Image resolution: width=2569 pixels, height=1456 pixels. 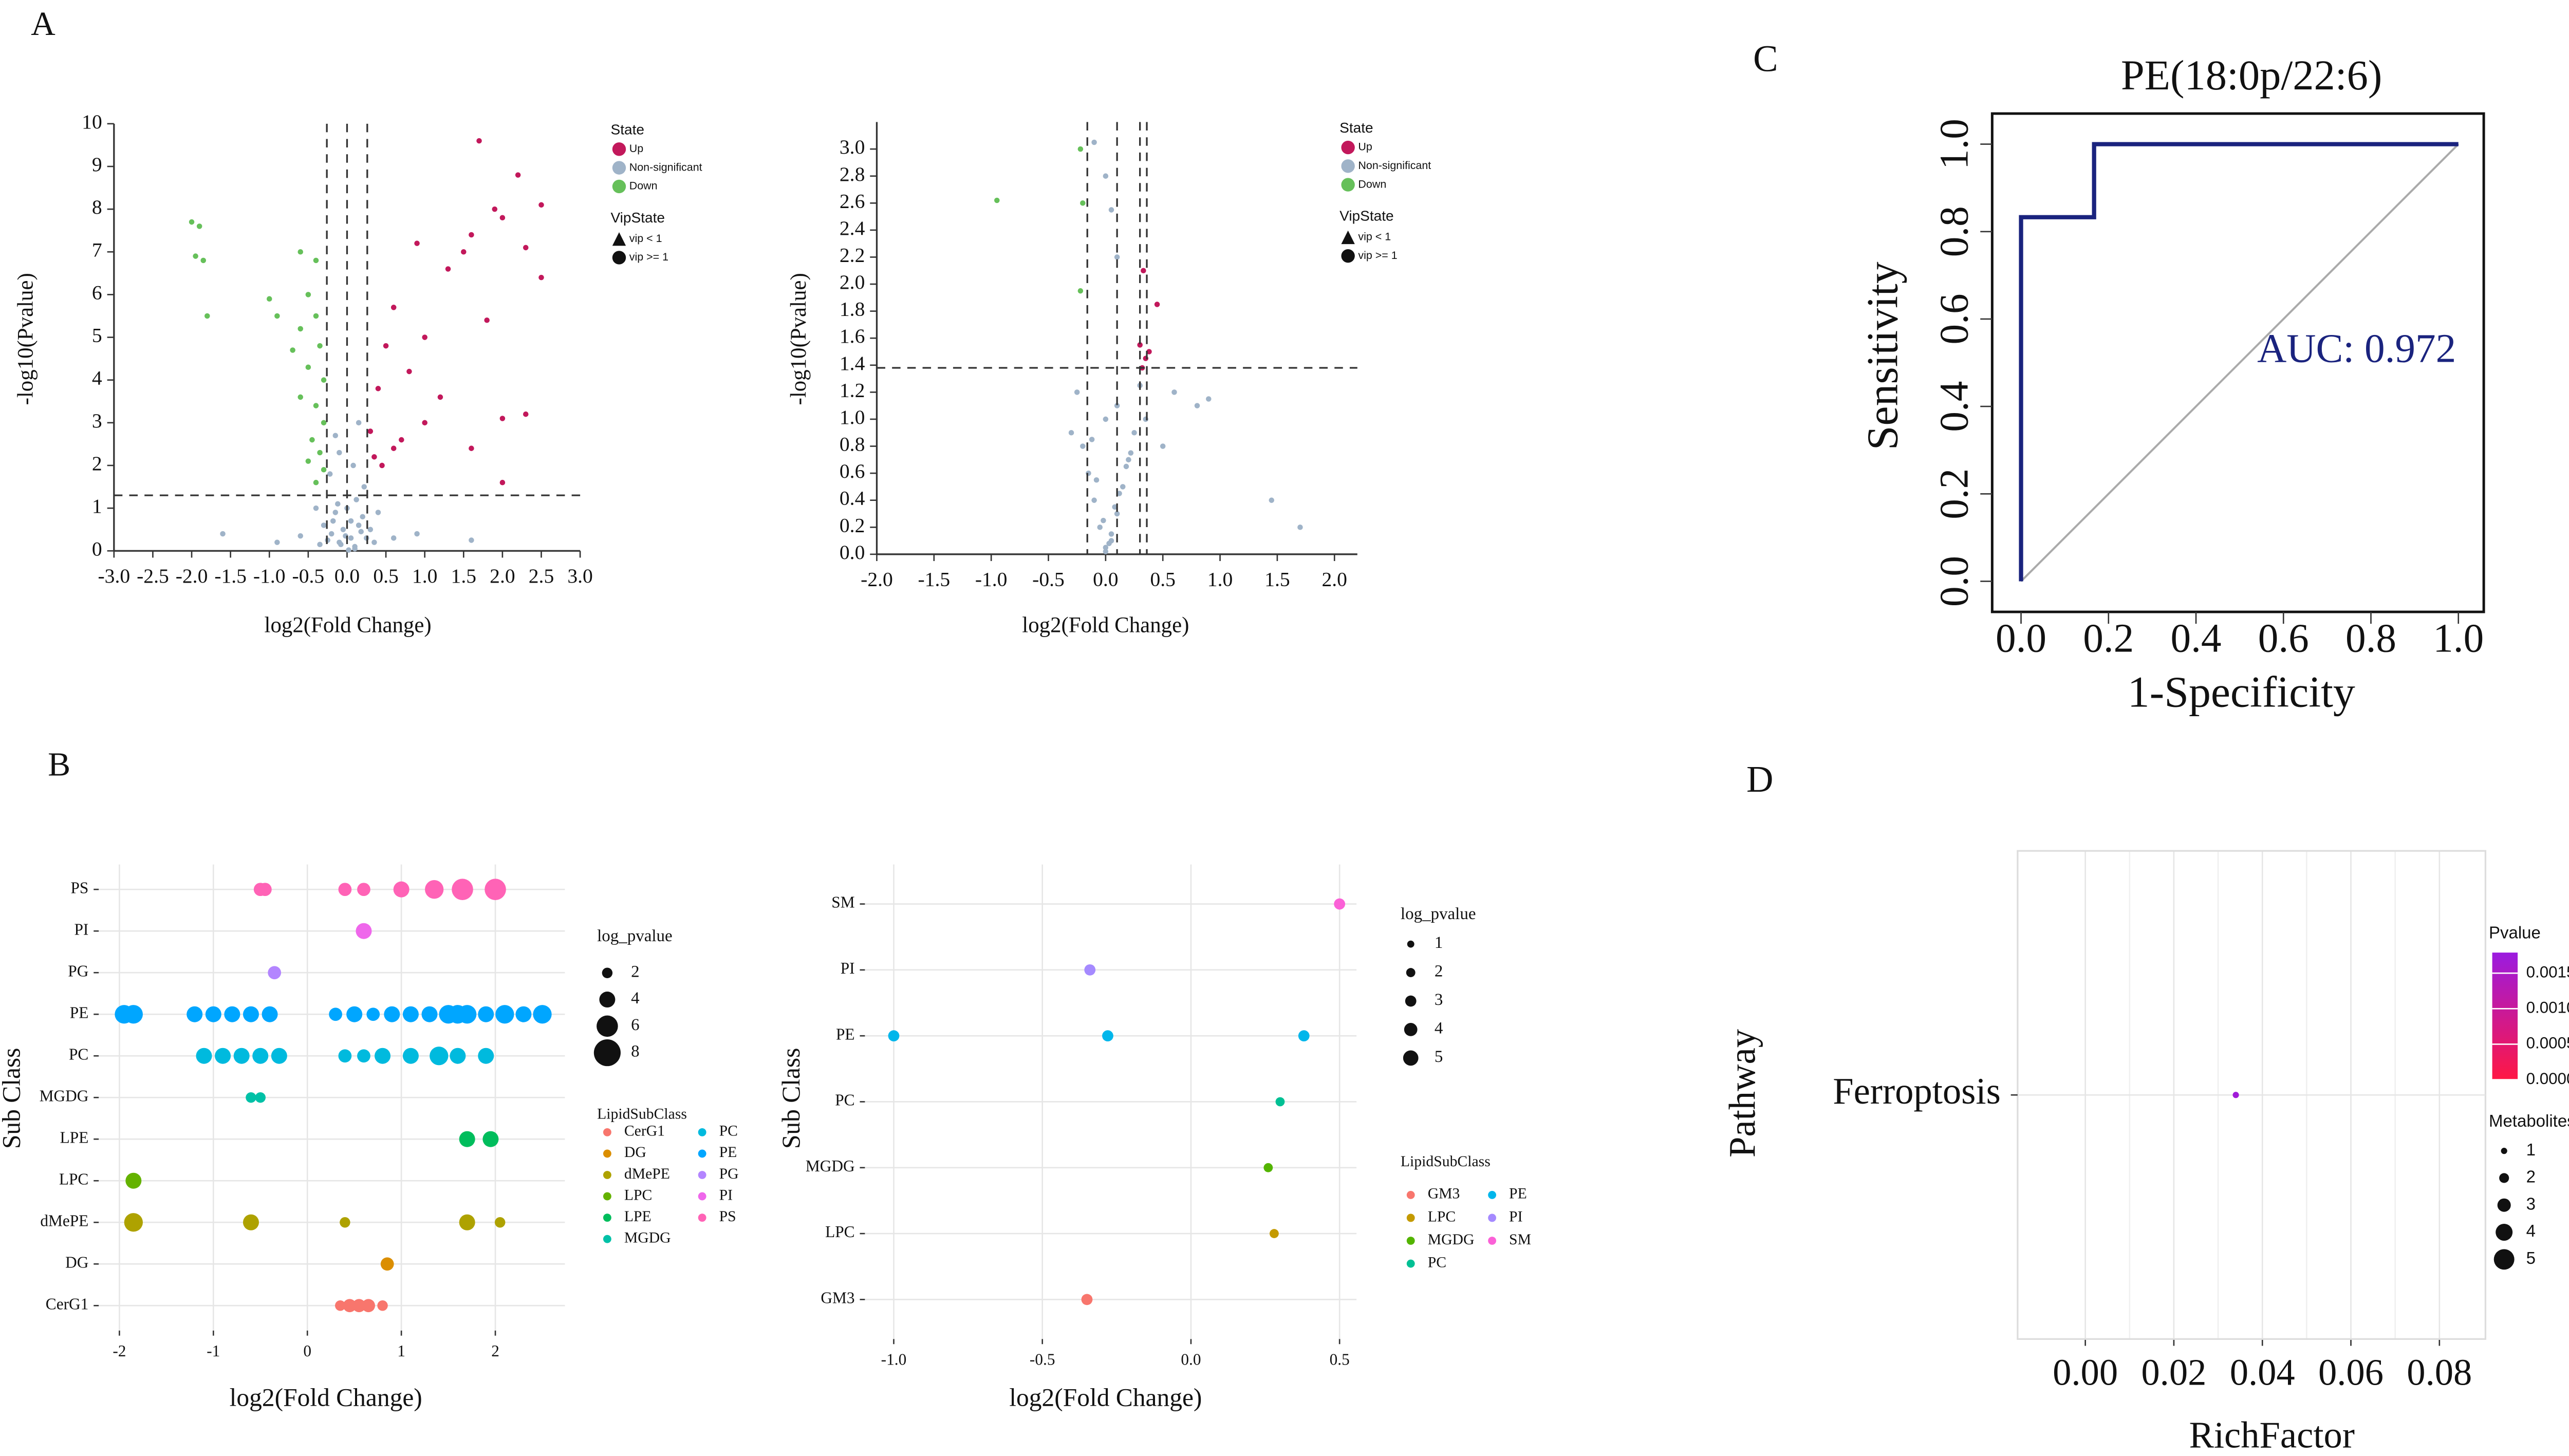 I want to click on y-tick-label: PC, so click(x=78, y=1054).